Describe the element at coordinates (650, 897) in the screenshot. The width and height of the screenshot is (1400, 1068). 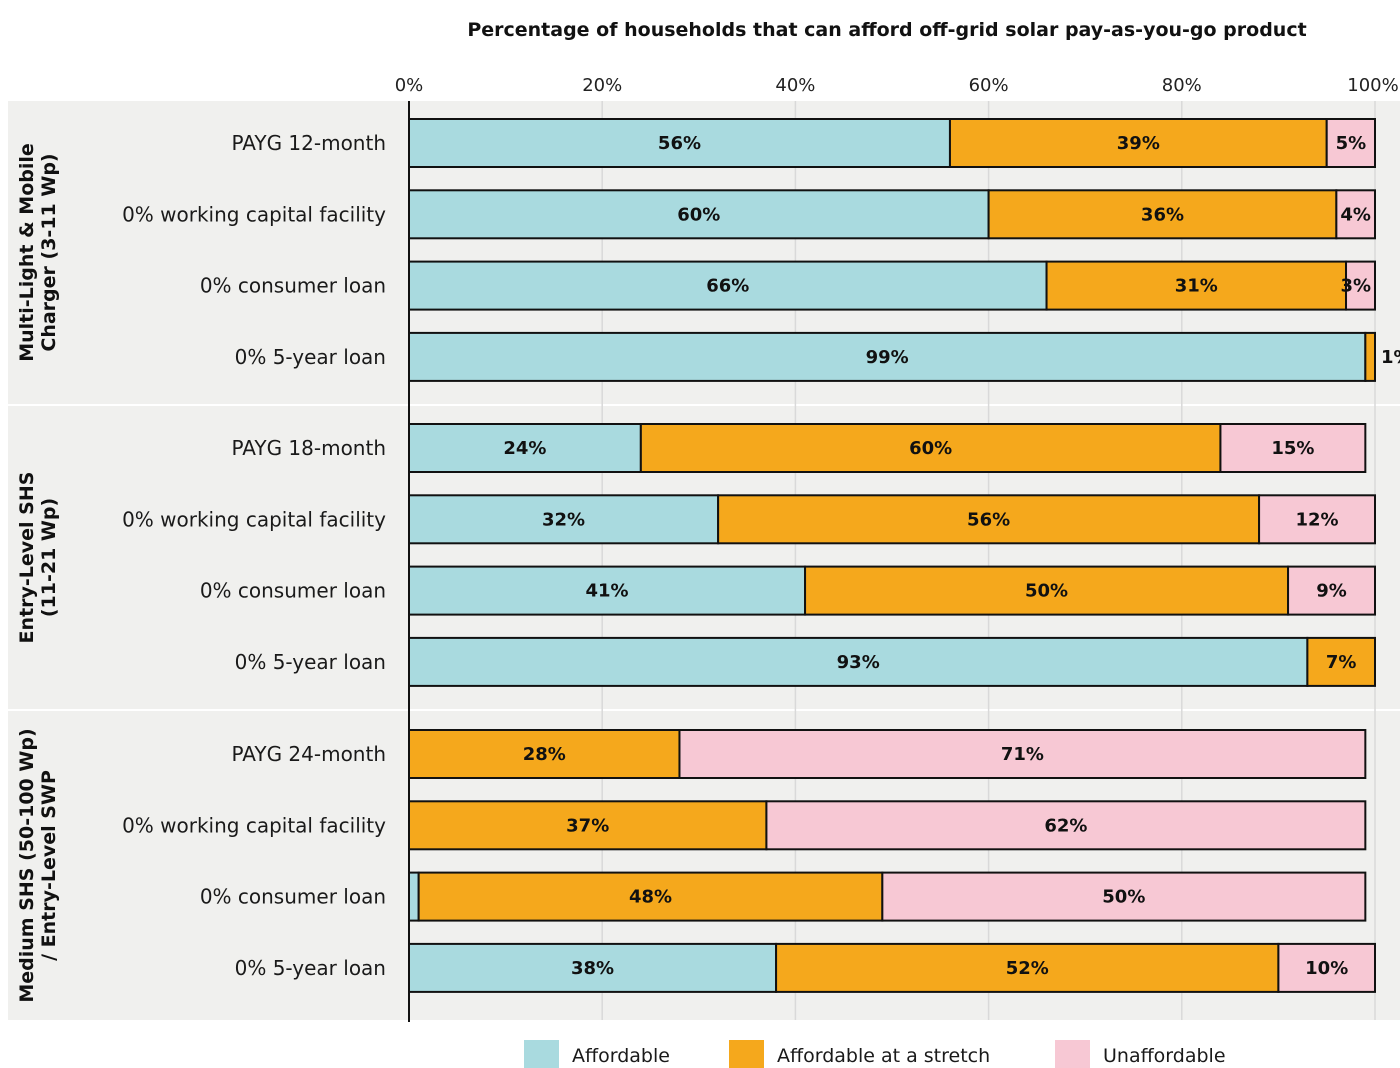
I see `data-label: 48%` at that location.